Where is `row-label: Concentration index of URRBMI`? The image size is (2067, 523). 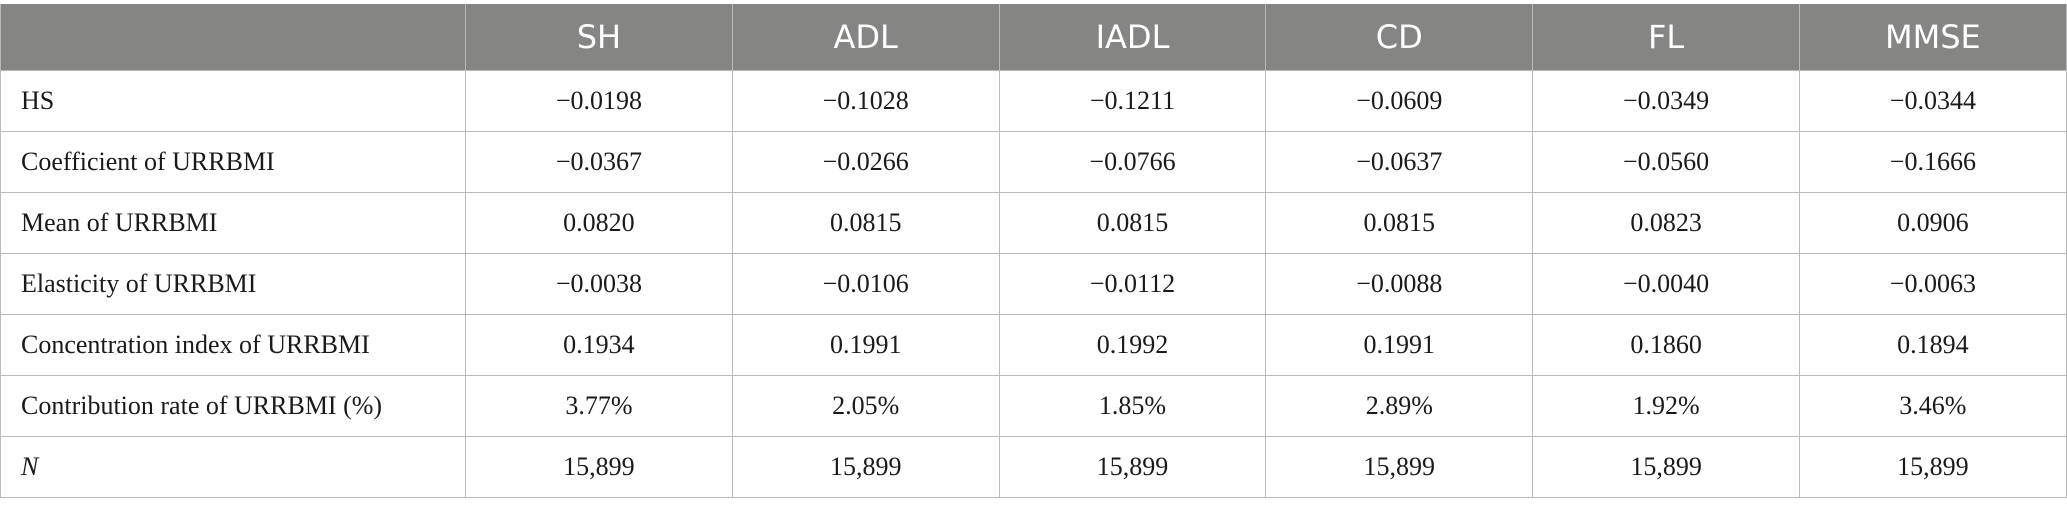 row-label: Concentration index of URRBMI is located at coordinates (233, 345).